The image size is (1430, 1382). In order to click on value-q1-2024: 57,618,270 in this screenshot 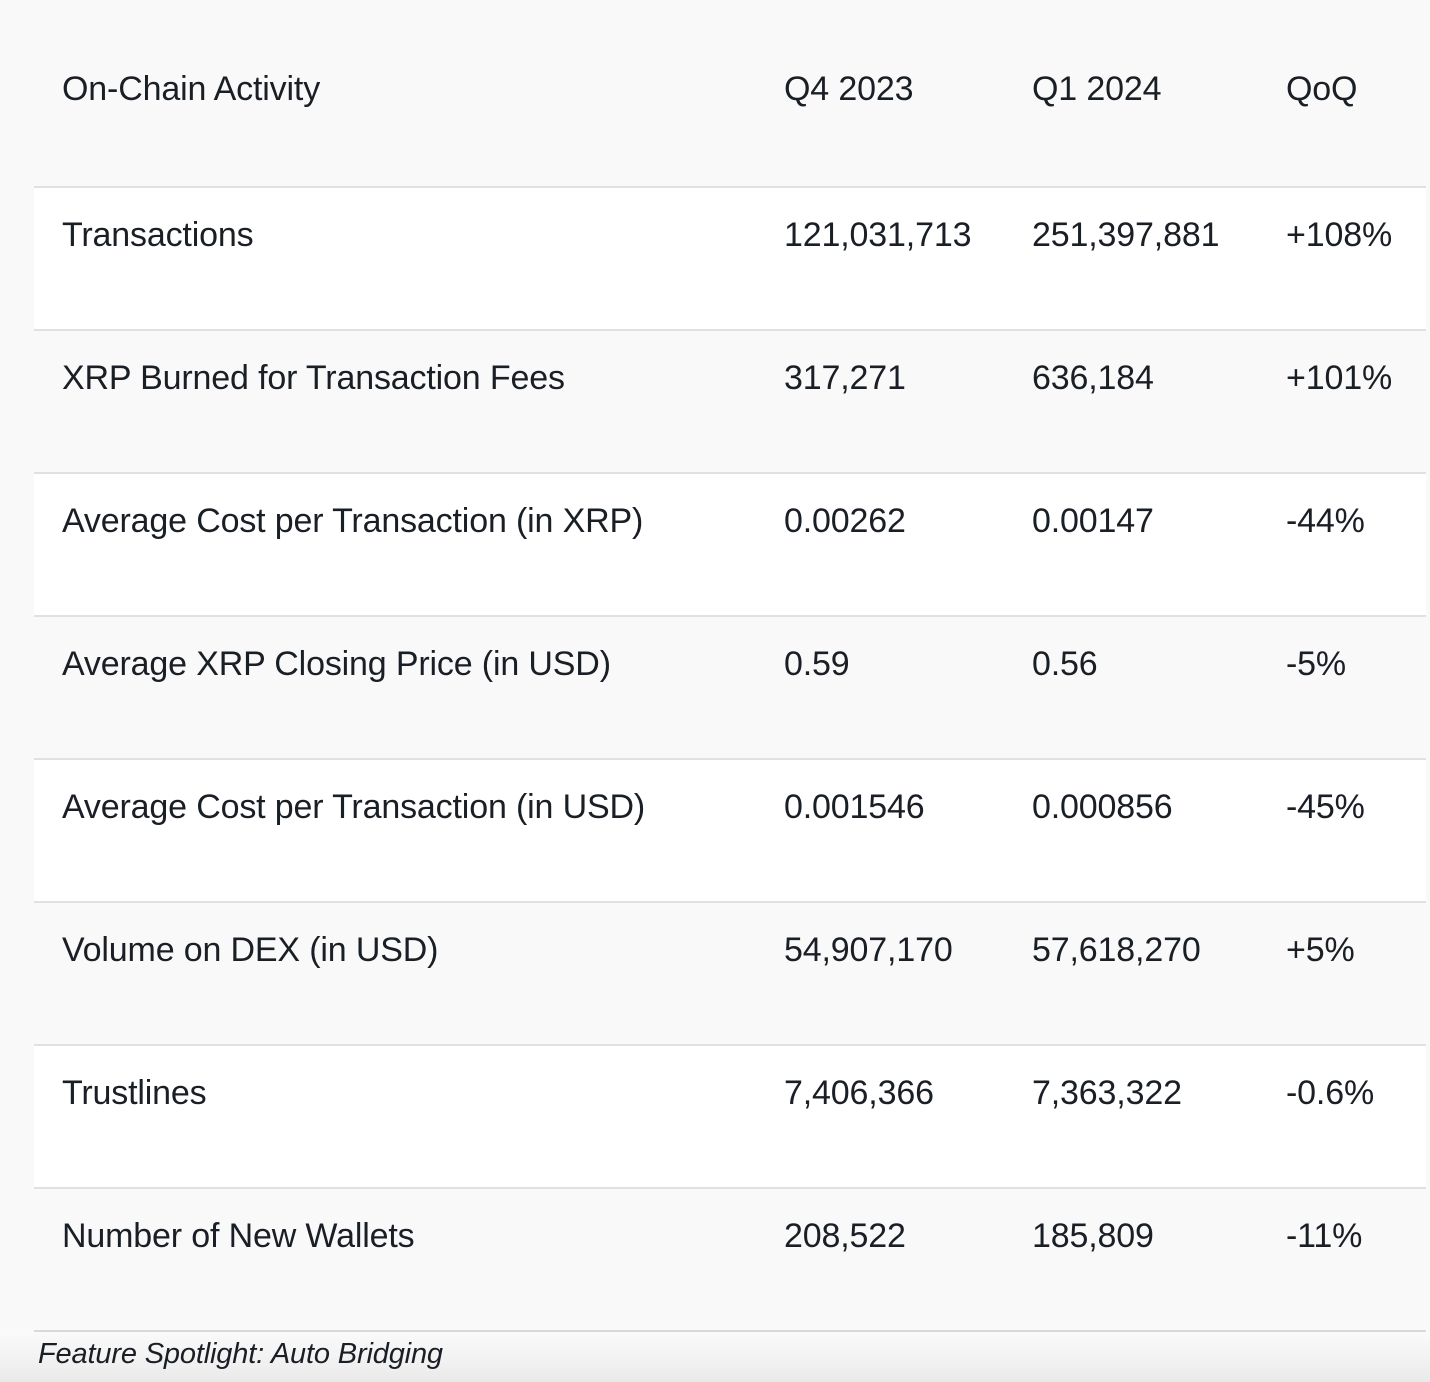, I will do `click(1116, 950)`.